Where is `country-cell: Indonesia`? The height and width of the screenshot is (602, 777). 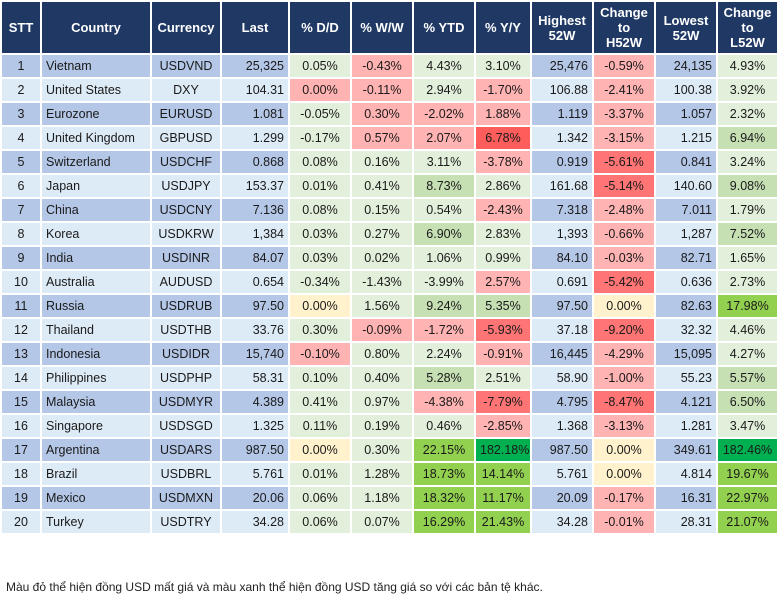
country-cell: Indonesia is located at coordinates (96, 354).